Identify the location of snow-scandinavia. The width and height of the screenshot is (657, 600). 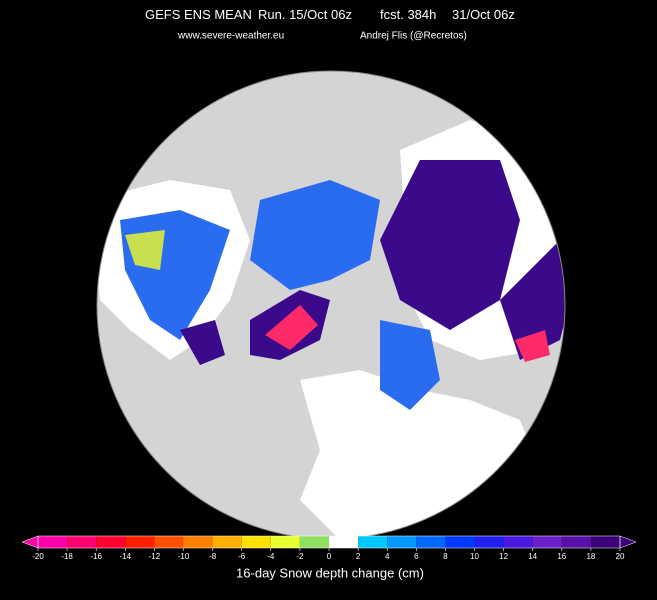
(410, 365).